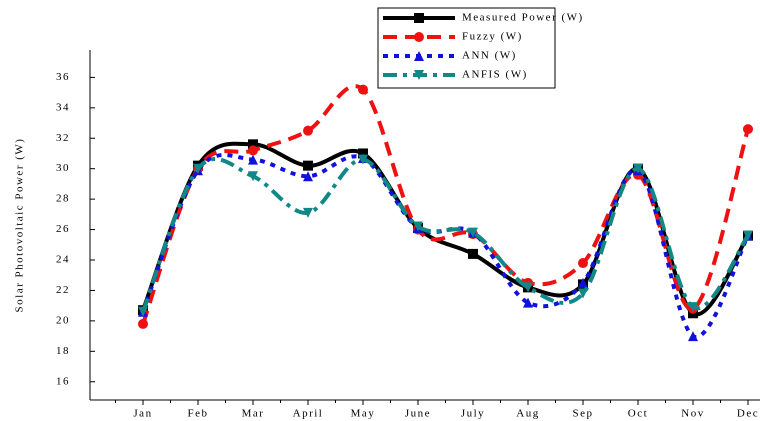 The height and width of the screenshot is (421, 760). I want to click on y-tick-label: 32, so click(63, 138).